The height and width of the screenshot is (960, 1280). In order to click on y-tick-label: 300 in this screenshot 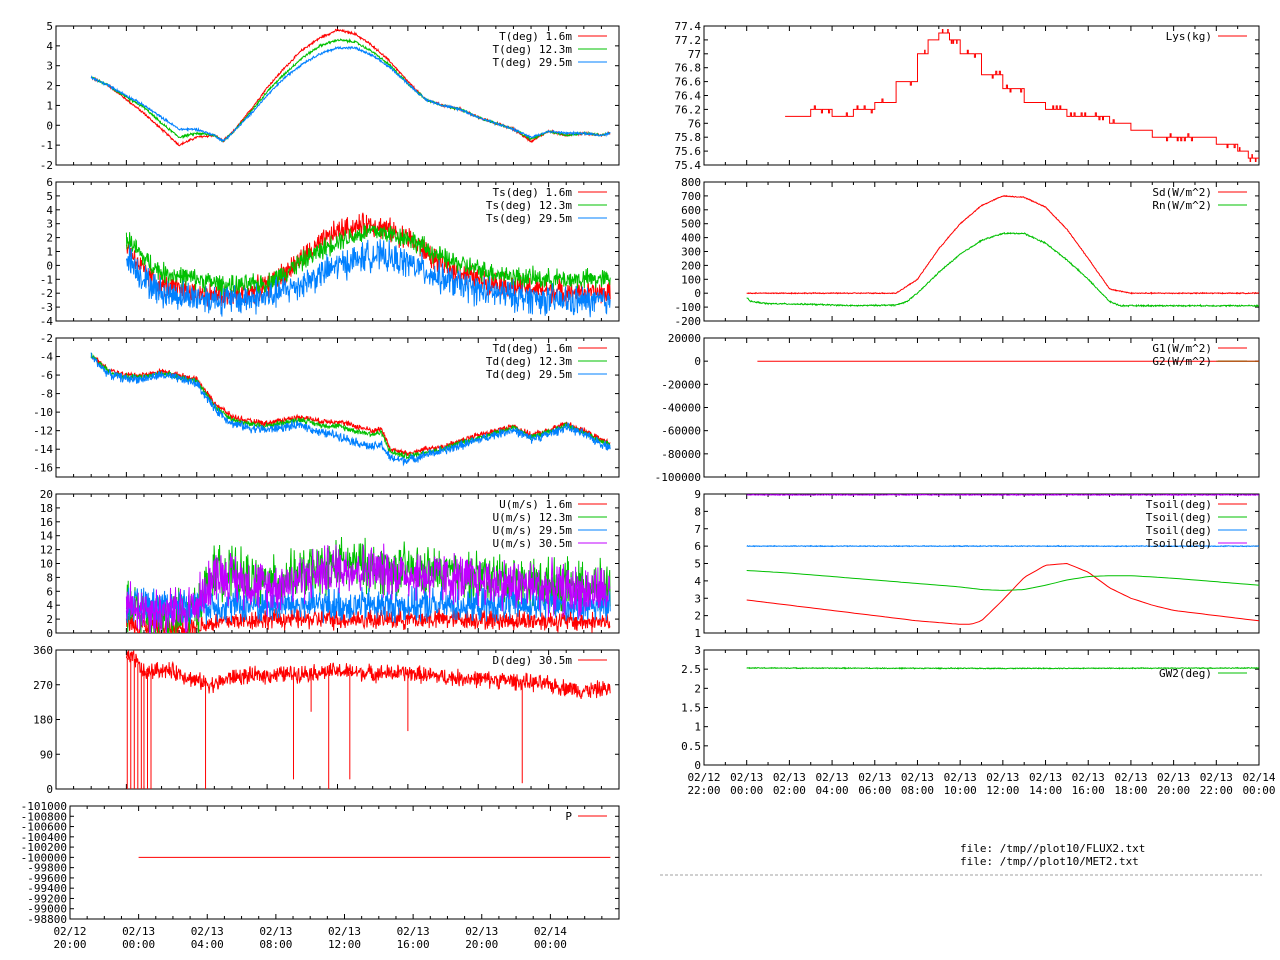, I will do `click(691, 252)`.